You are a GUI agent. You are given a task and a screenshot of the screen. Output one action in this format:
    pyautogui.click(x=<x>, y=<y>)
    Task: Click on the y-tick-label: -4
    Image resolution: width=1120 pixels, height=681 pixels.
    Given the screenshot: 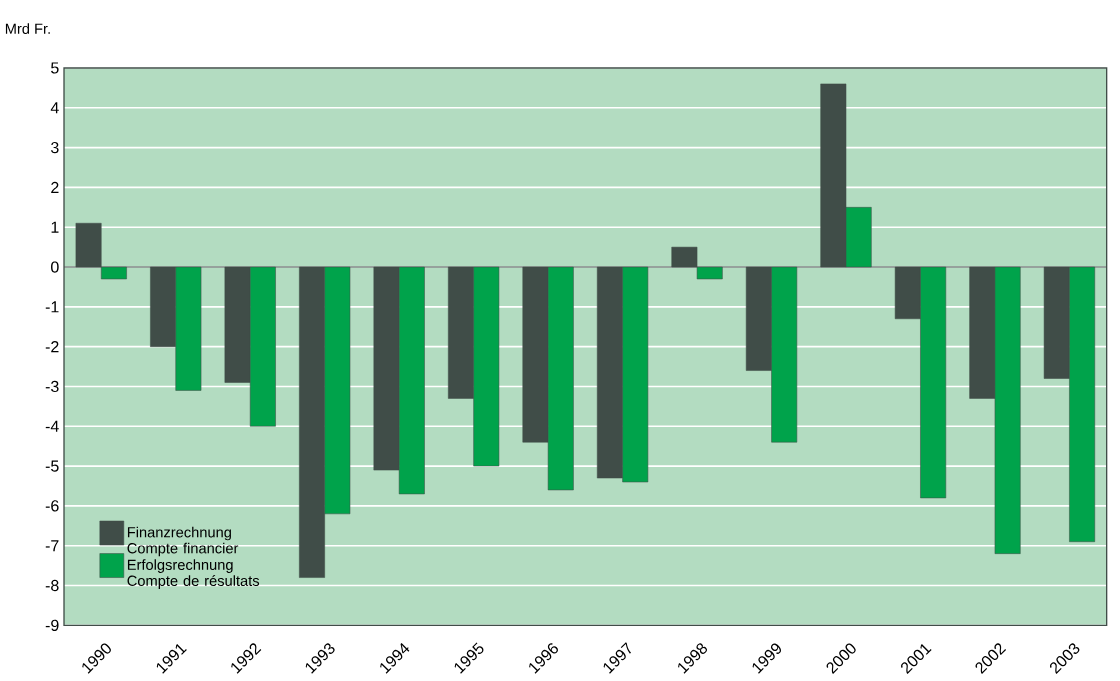 What is the action you would take?
    pyautogui.click(x=52, y=426)
    